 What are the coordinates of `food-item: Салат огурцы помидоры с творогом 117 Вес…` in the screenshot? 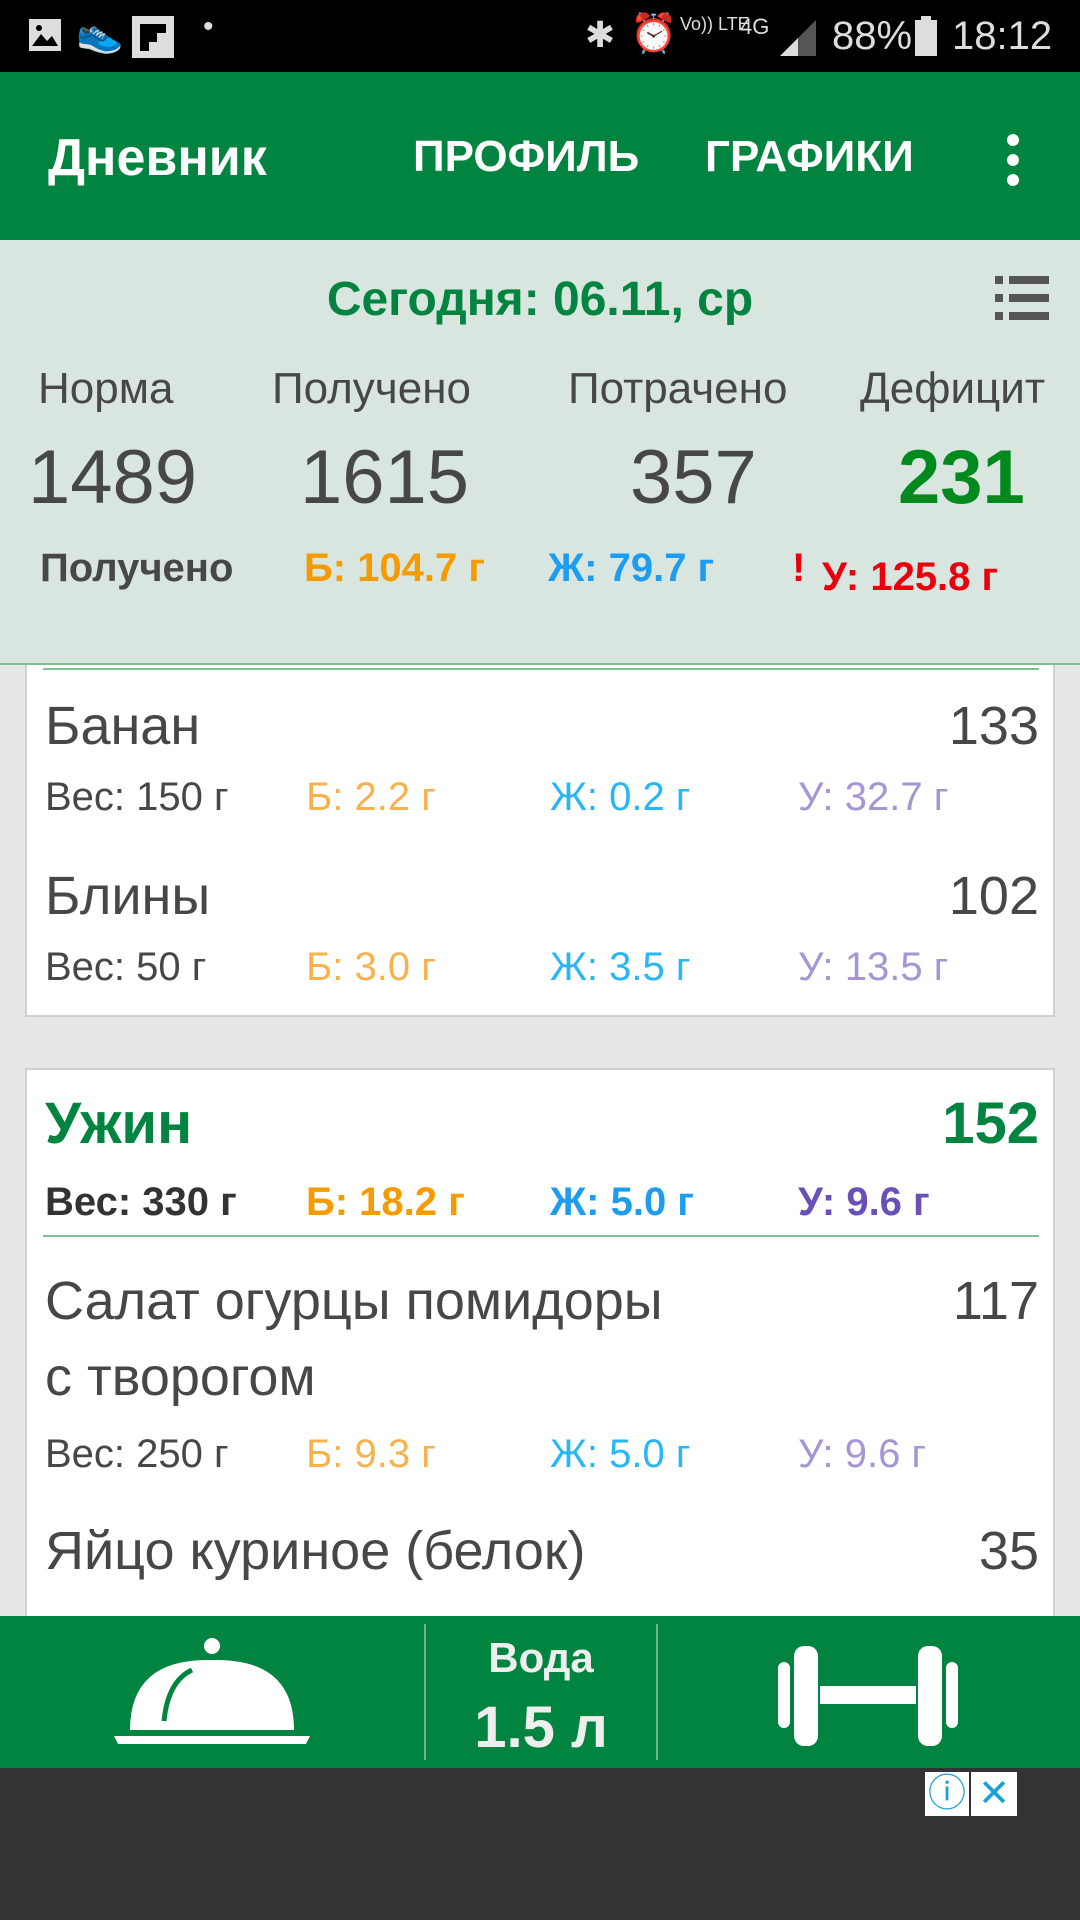 It's located at (542, 1380).